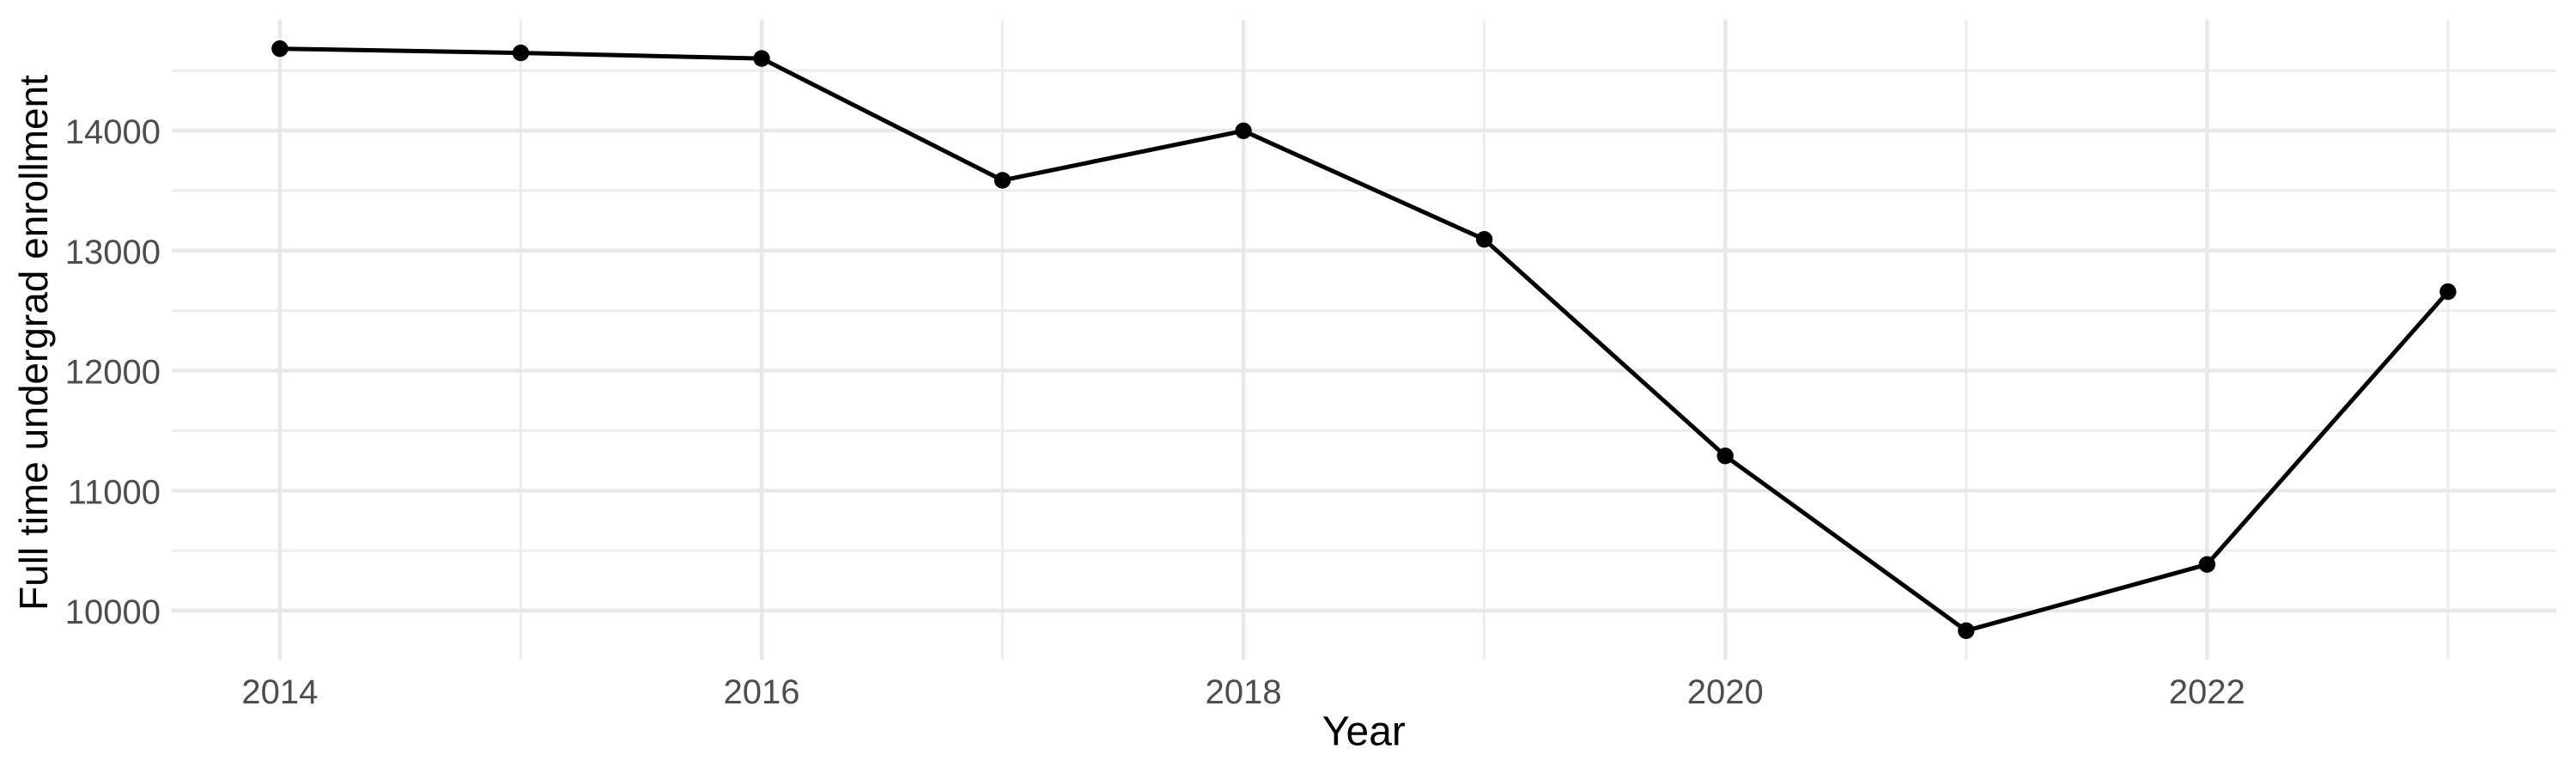 The image size is (2576, 773). What do you see at coordinates (113, 373) in the screenshot?
I see `svg-text: 12000` at bounding box center [113, 373].